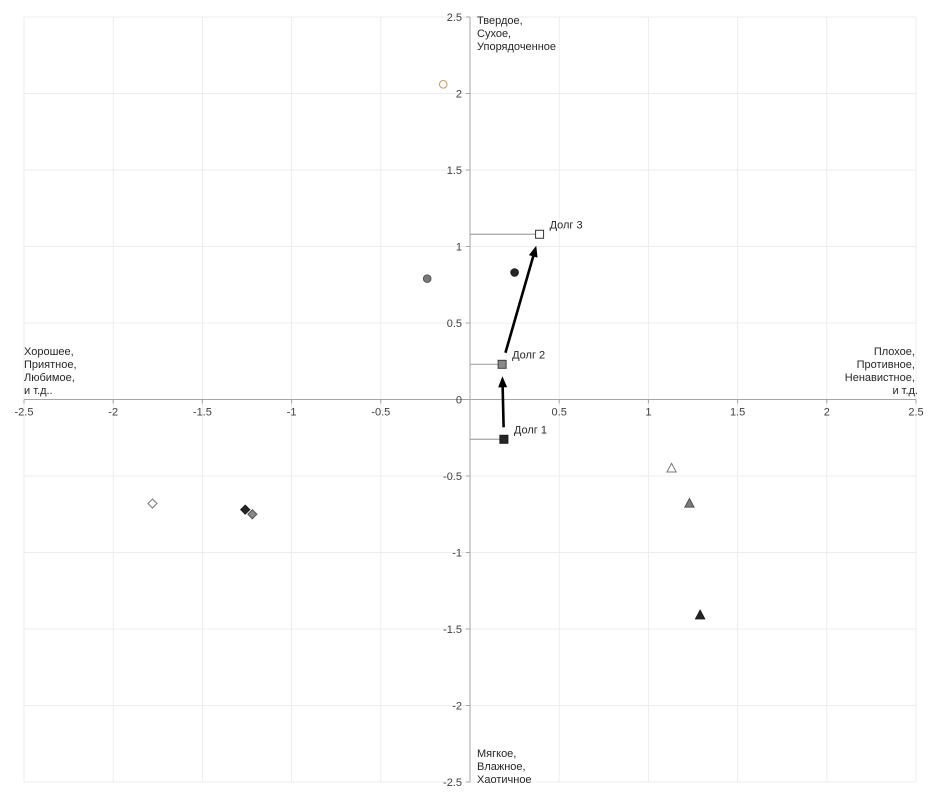  What do you see at coordinates (559, 413) in the screenshot?
I see `x-tick-label: 0.5` at bounding box center [559, 413].